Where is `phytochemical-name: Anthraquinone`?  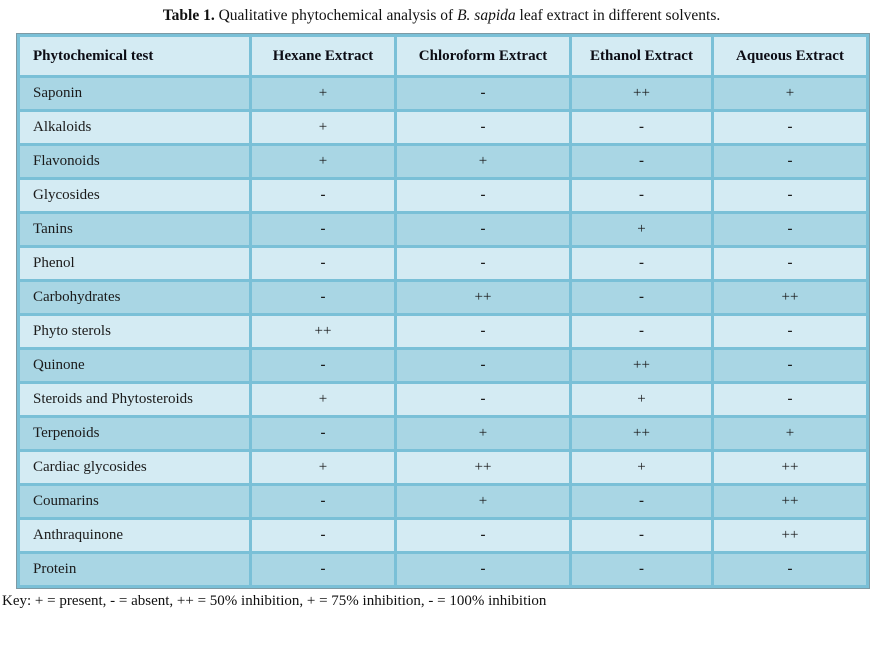
phytochemical-name: Anthraquinone is located at coordinates (134, 535).